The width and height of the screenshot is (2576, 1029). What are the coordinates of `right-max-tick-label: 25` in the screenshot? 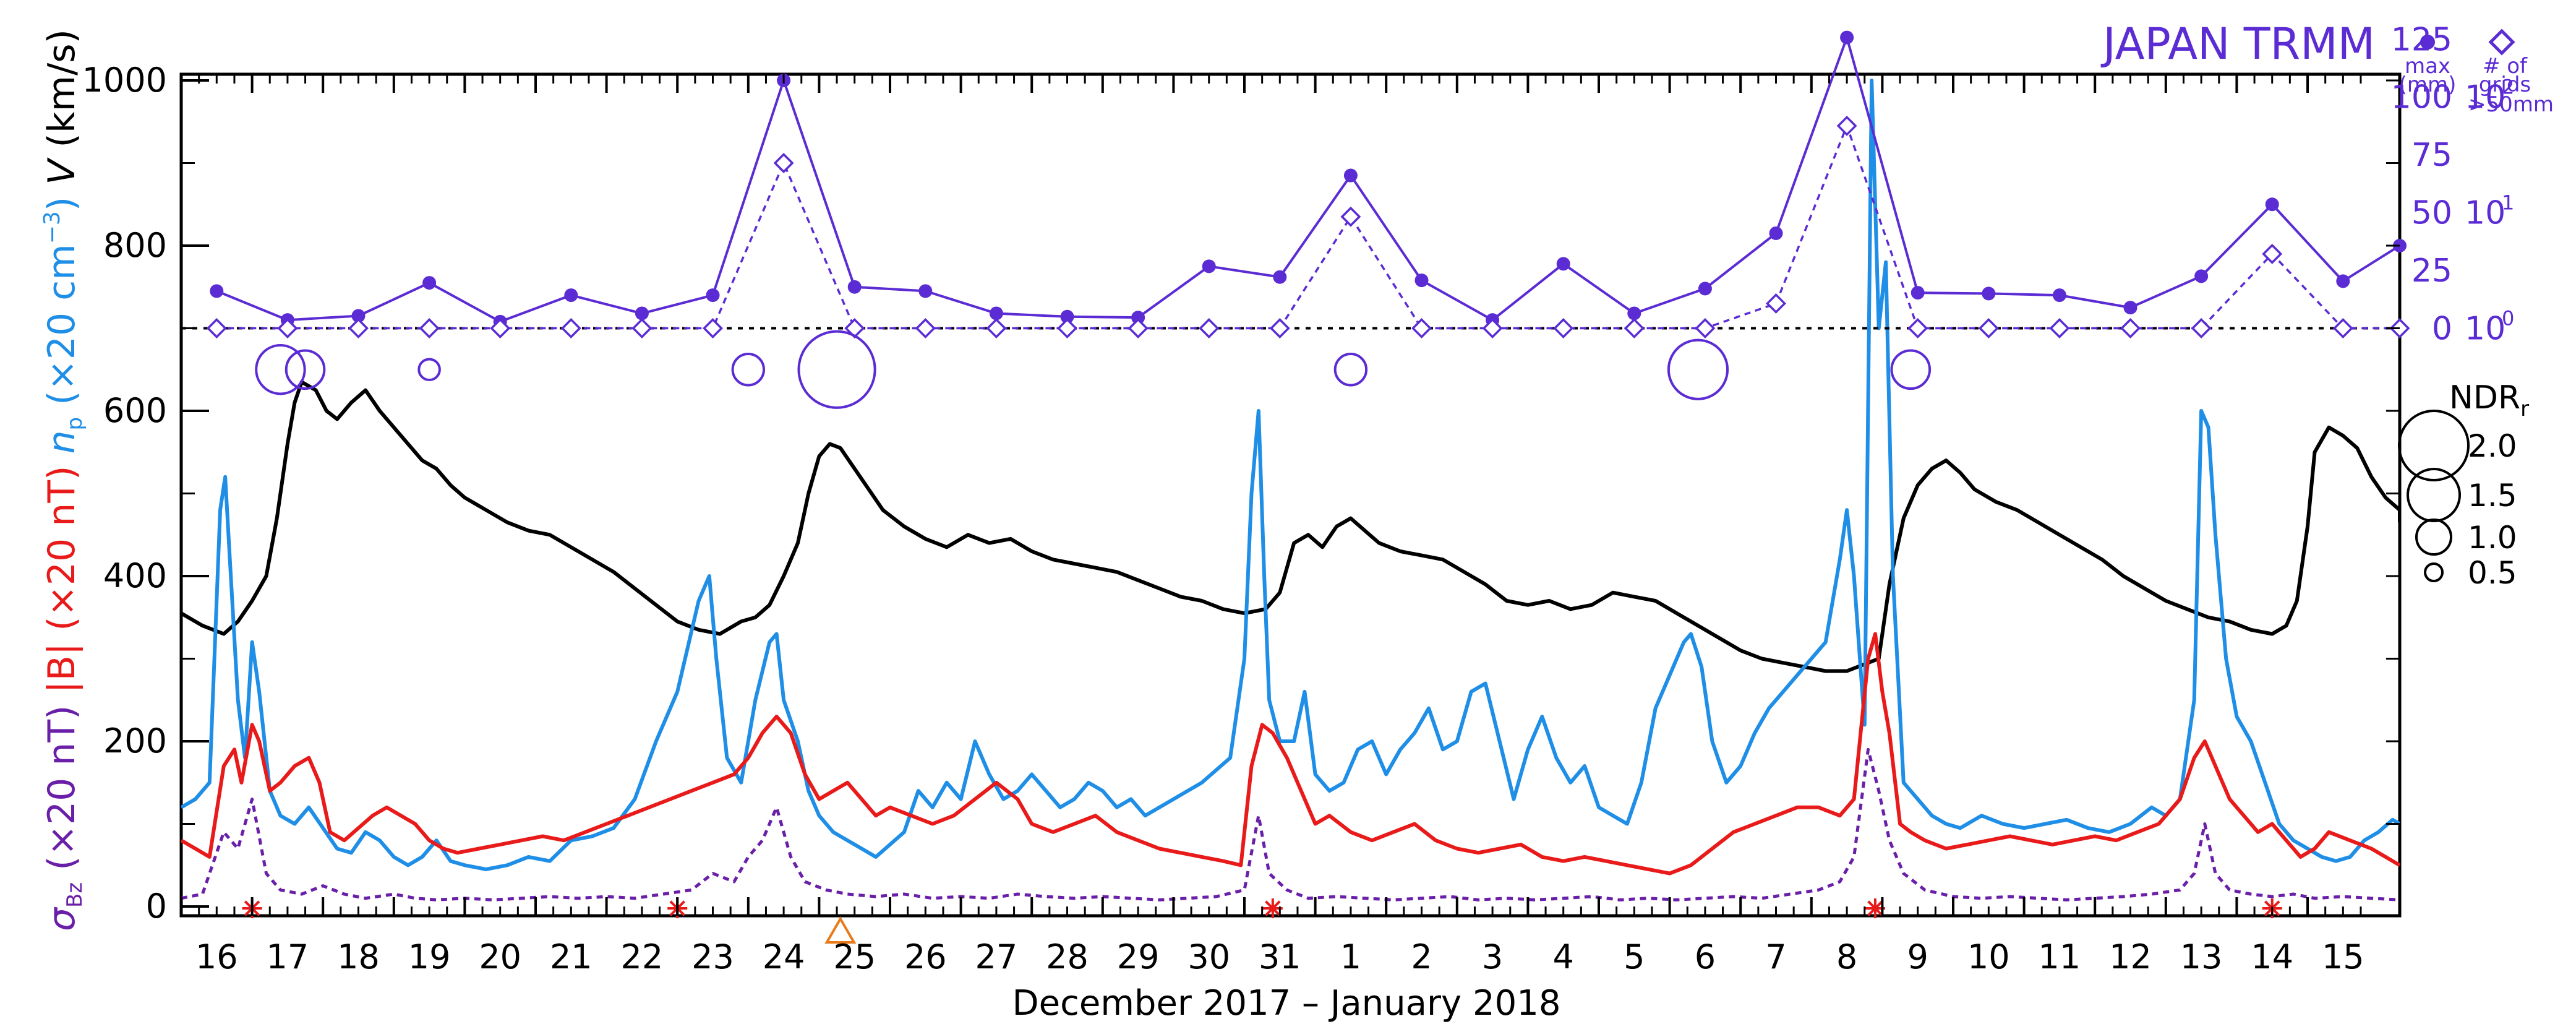 It's located at (2431, 271).